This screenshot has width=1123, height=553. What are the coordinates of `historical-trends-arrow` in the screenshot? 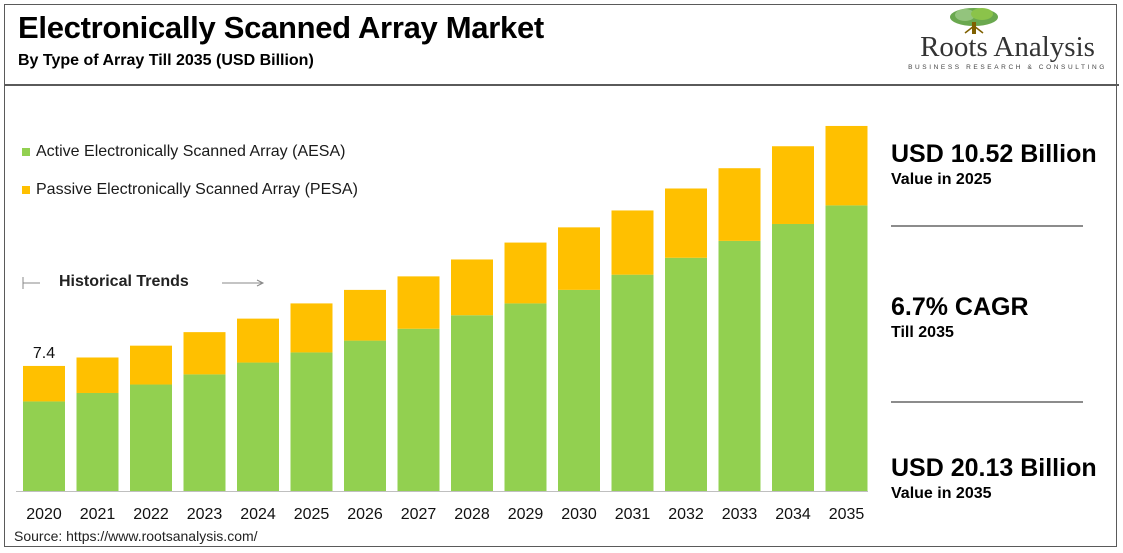 It's located at (143, 283).